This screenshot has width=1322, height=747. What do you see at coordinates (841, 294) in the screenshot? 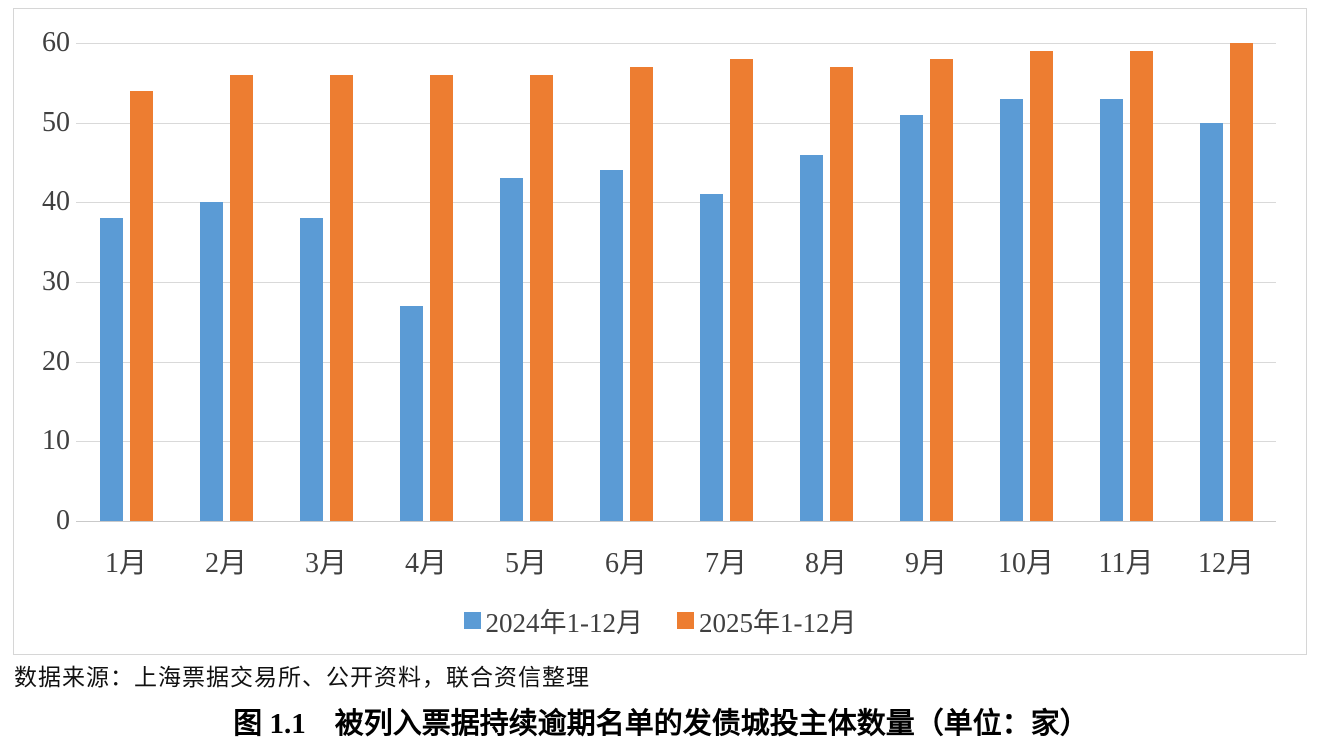
I see `bar-2025-8月` at bounding box center [841, 294].